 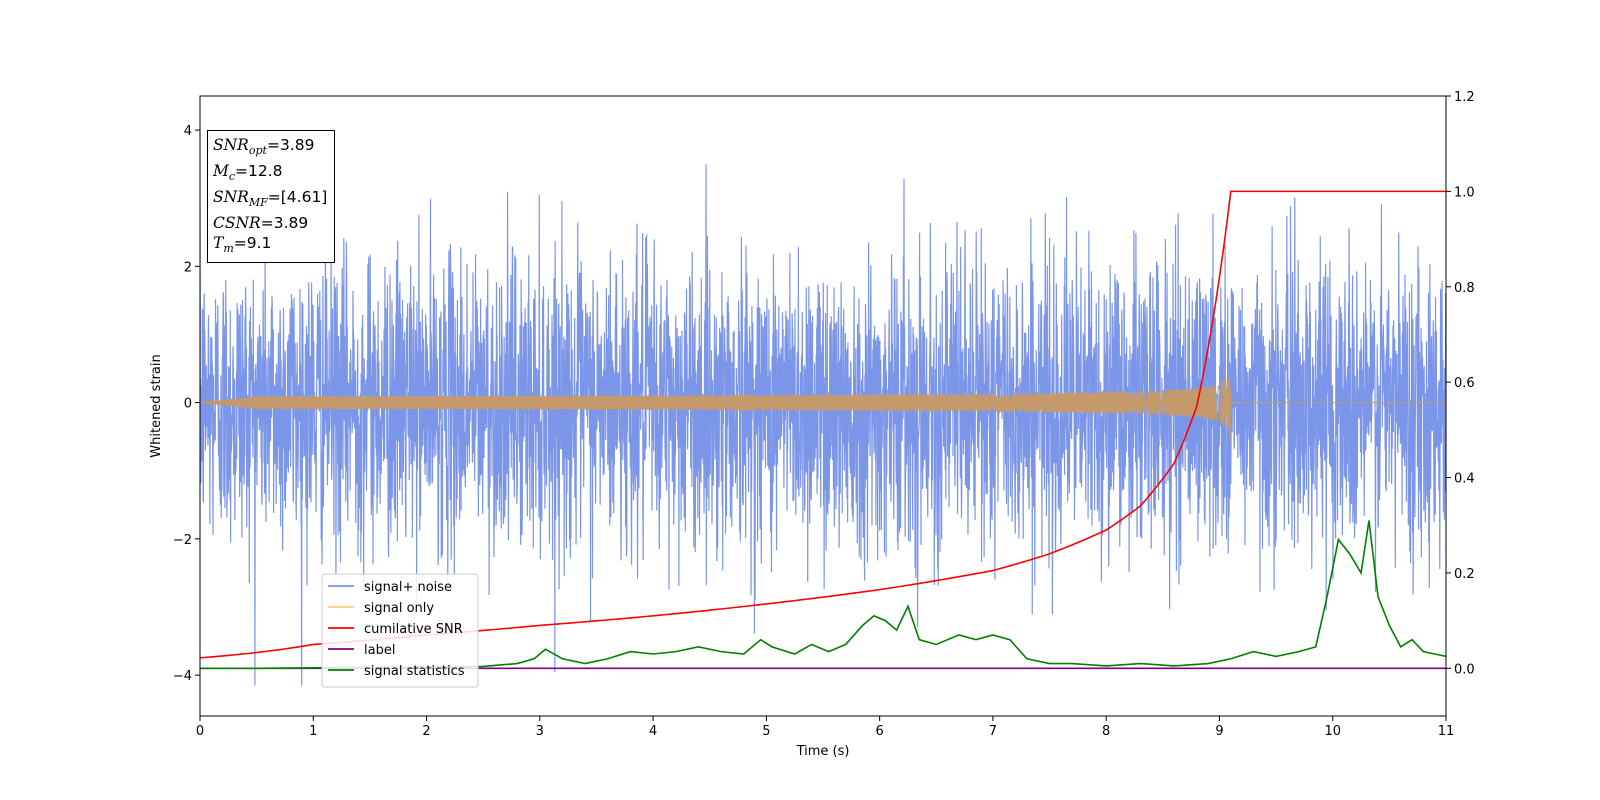 What do you see at coordinates (823, 410) in the screenshot?
I see `series-signal-only` at bounding box center [823, 410].